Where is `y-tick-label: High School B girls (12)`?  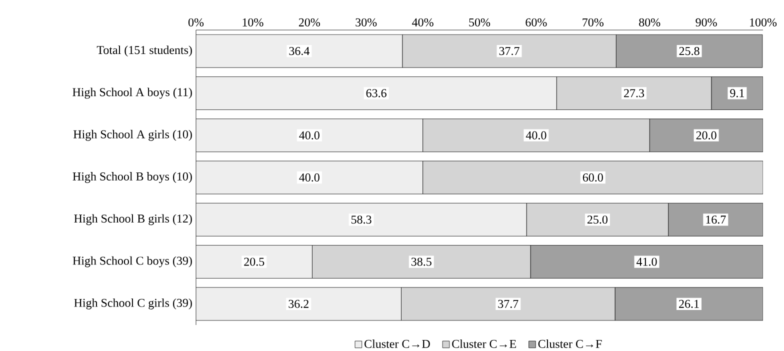
y-tick-label: High School B girls (12) is located at coordinates (133, 220).